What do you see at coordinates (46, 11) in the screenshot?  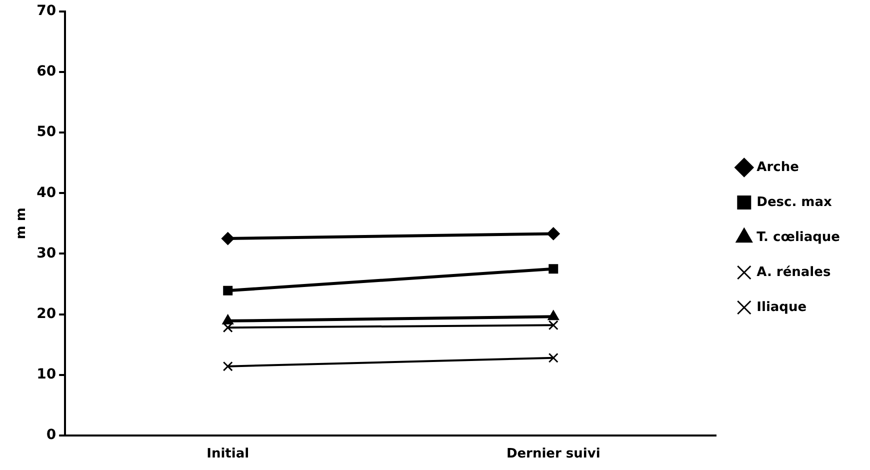 I see `y-tick-label: 70` at bounding box center [46, 11].